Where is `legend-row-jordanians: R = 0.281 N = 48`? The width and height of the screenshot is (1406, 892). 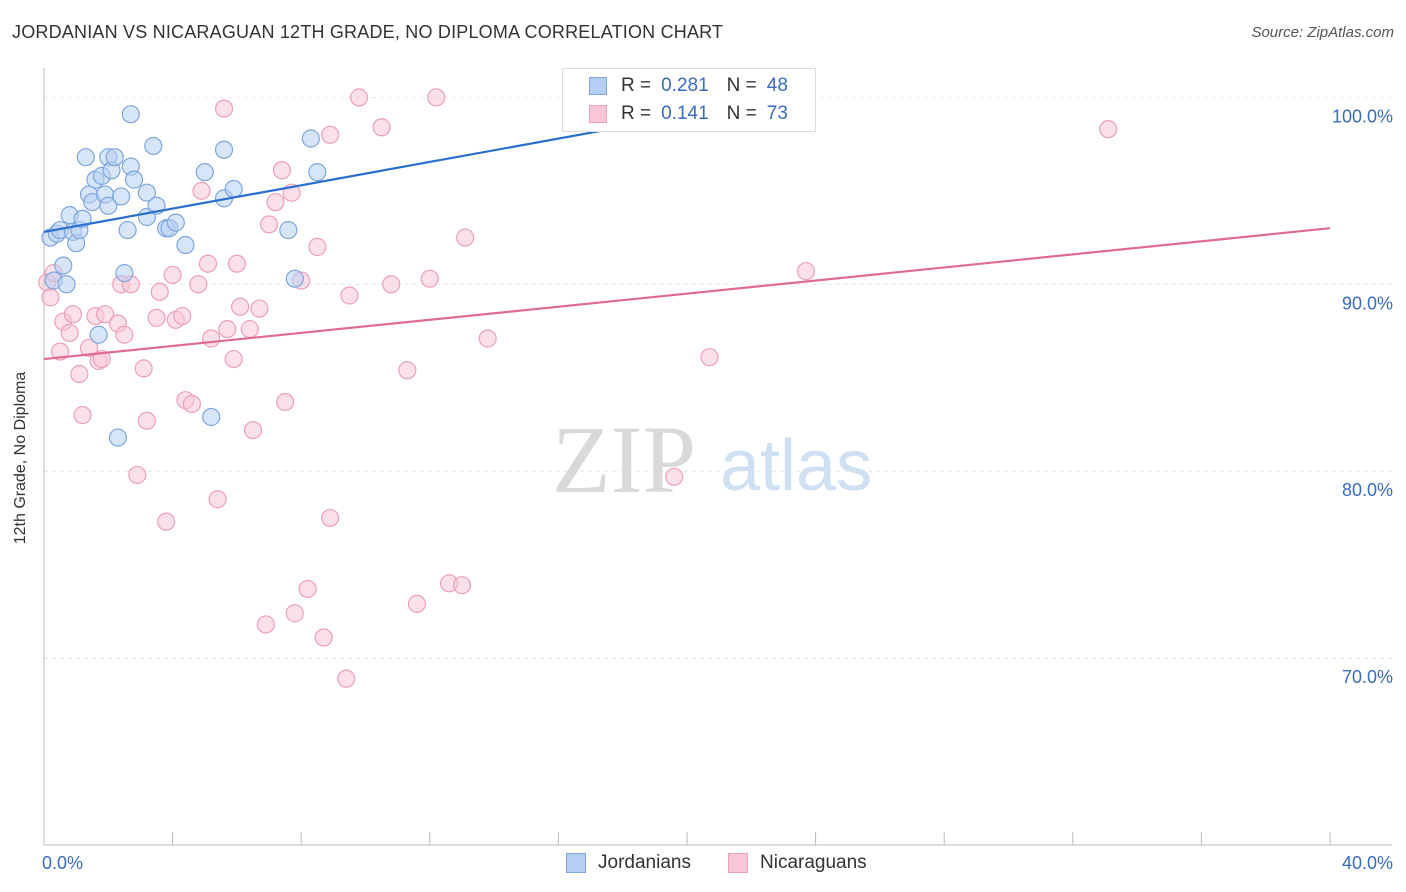 legend-row-jordanians: R = 0.281 N = 48 is located at coordinates (688, 86).